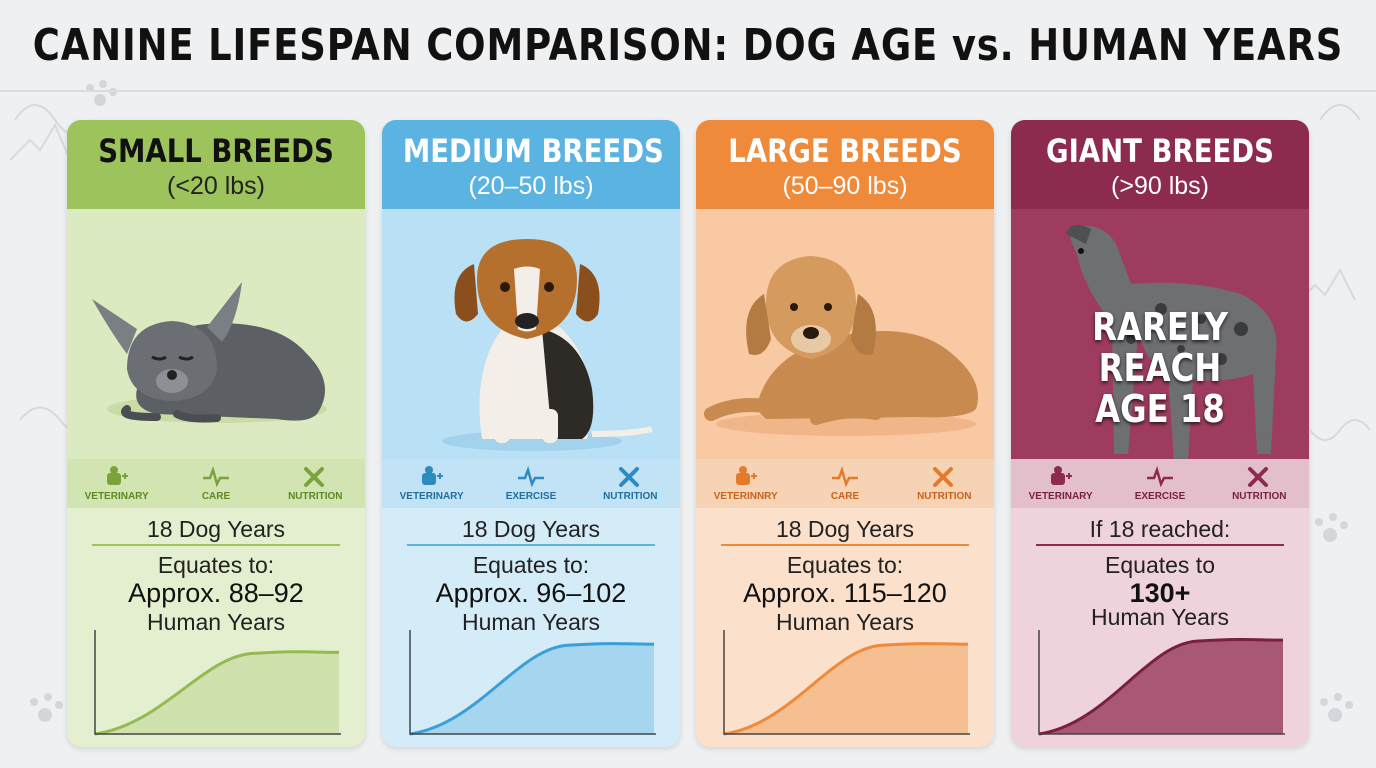  Describe the element at coordinates (1160, 593) in the screenshot. I see `human-years-value: 130+` at that location.